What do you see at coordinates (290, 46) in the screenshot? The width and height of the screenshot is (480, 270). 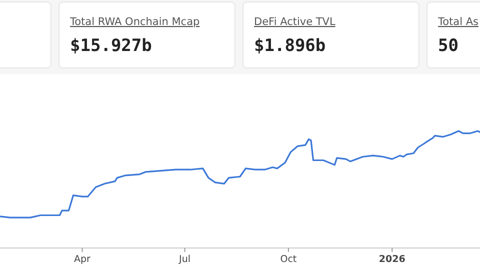 I see `text: $1.896b` at bounding box center [290, 46].